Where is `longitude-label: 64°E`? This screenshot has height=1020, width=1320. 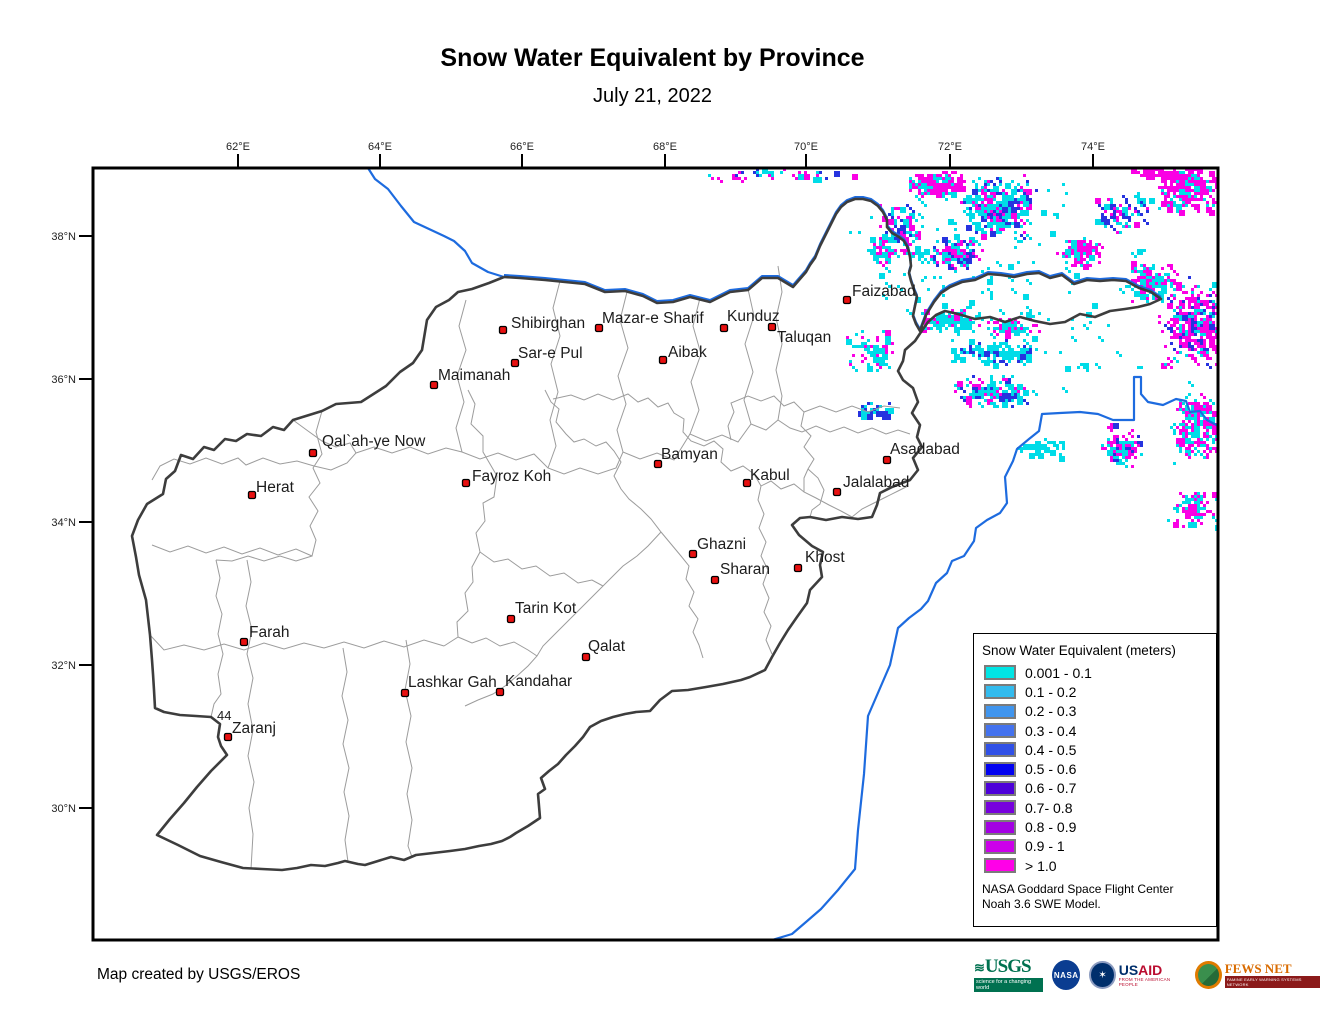
longitude-label: 64°E is located at coordinates (380, 147).